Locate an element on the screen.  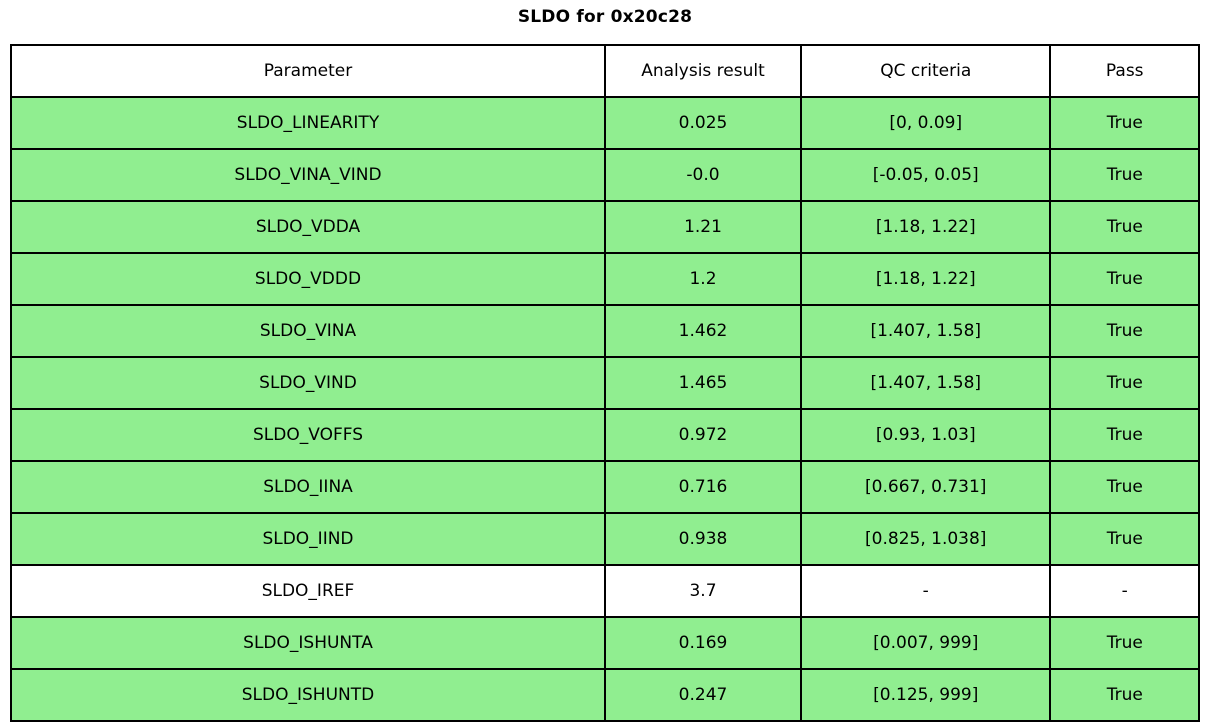
cell-analysis-result: 1.21 is located at coordinates (703, 227).